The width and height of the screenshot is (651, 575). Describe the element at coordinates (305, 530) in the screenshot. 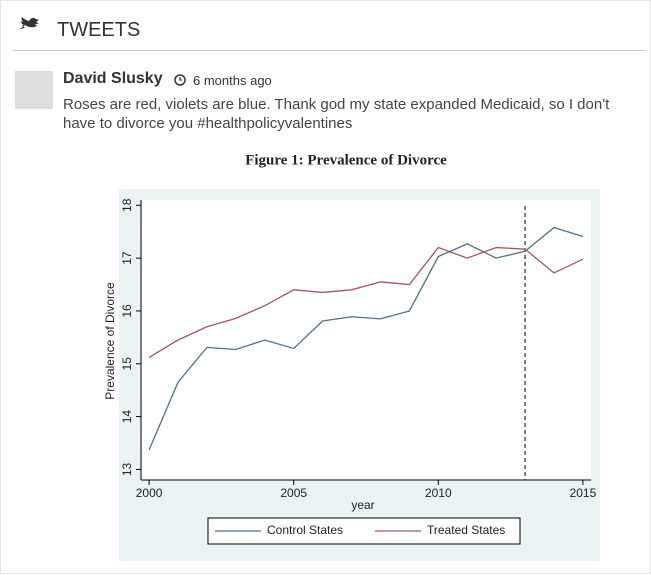

I see `legend-label: Control States` at that location.